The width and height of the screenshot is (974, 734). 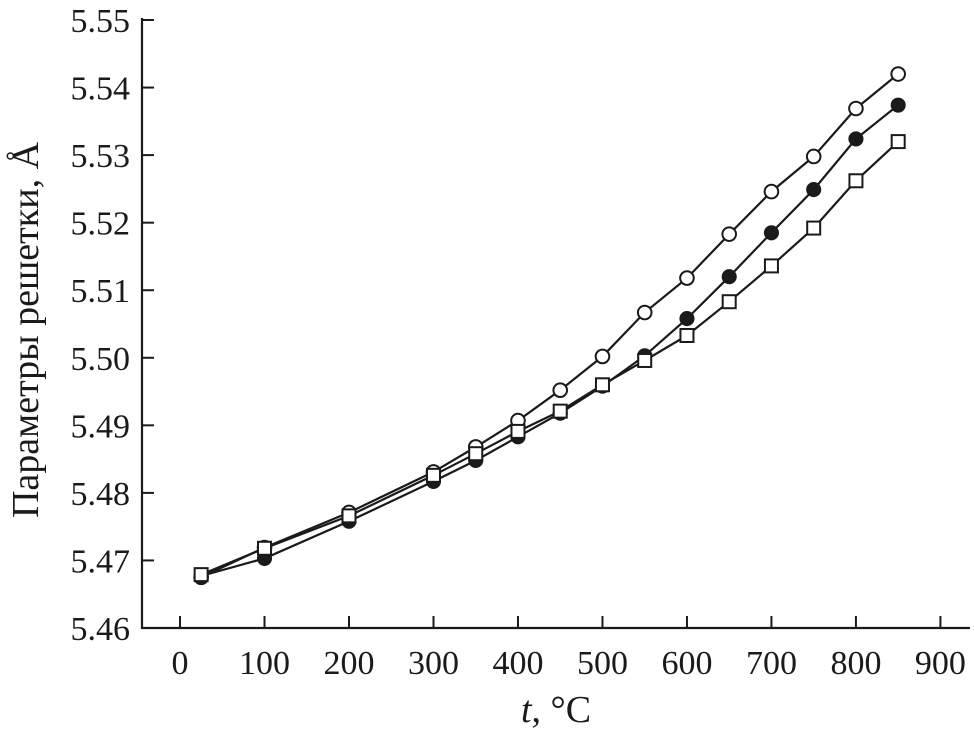 What do you see at coordinates (101, 156) in the screenshot?
I see `y-tick-label: 5.53` at bounding box center [101, 156].